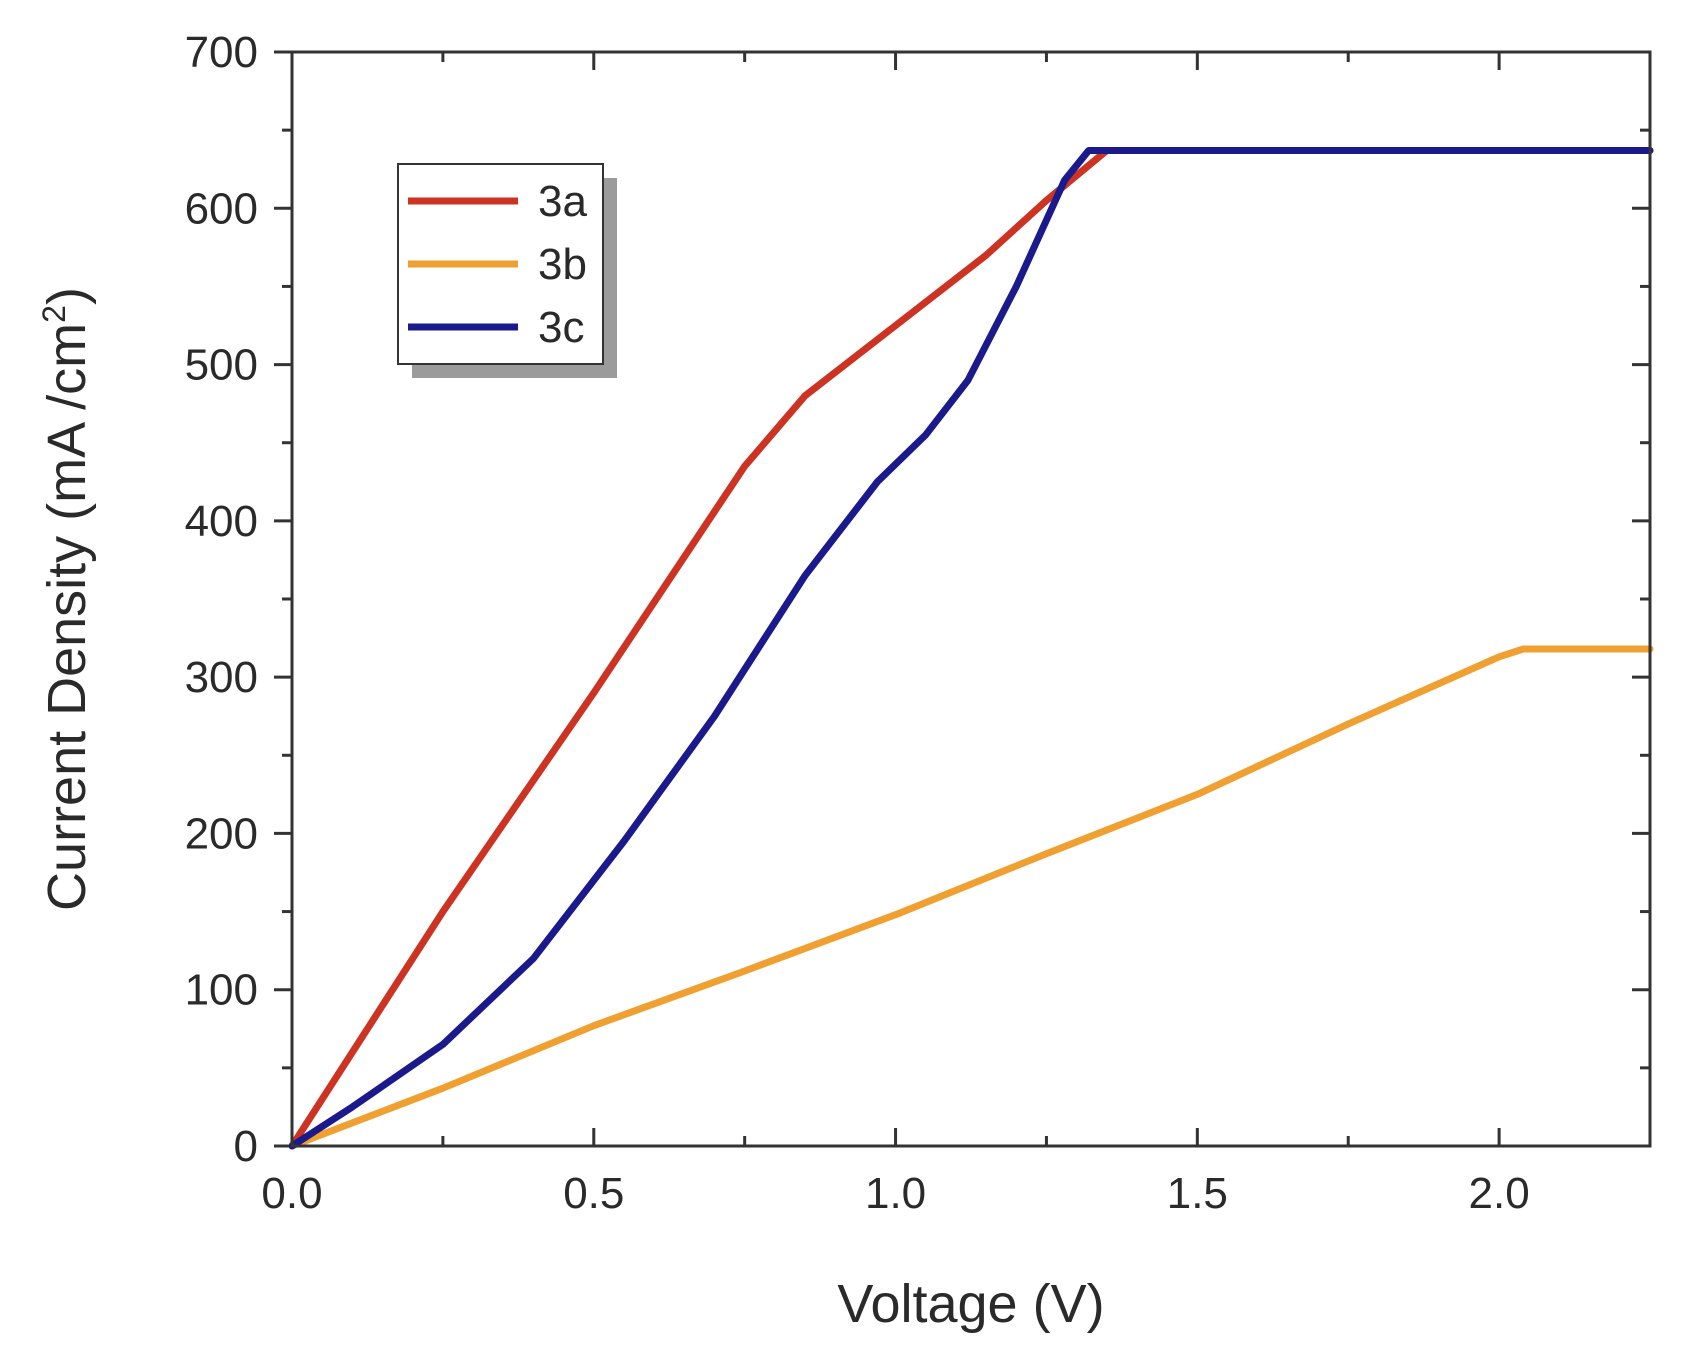  I want to click on x-tick-label: 1.5, so click(1197, 1193).